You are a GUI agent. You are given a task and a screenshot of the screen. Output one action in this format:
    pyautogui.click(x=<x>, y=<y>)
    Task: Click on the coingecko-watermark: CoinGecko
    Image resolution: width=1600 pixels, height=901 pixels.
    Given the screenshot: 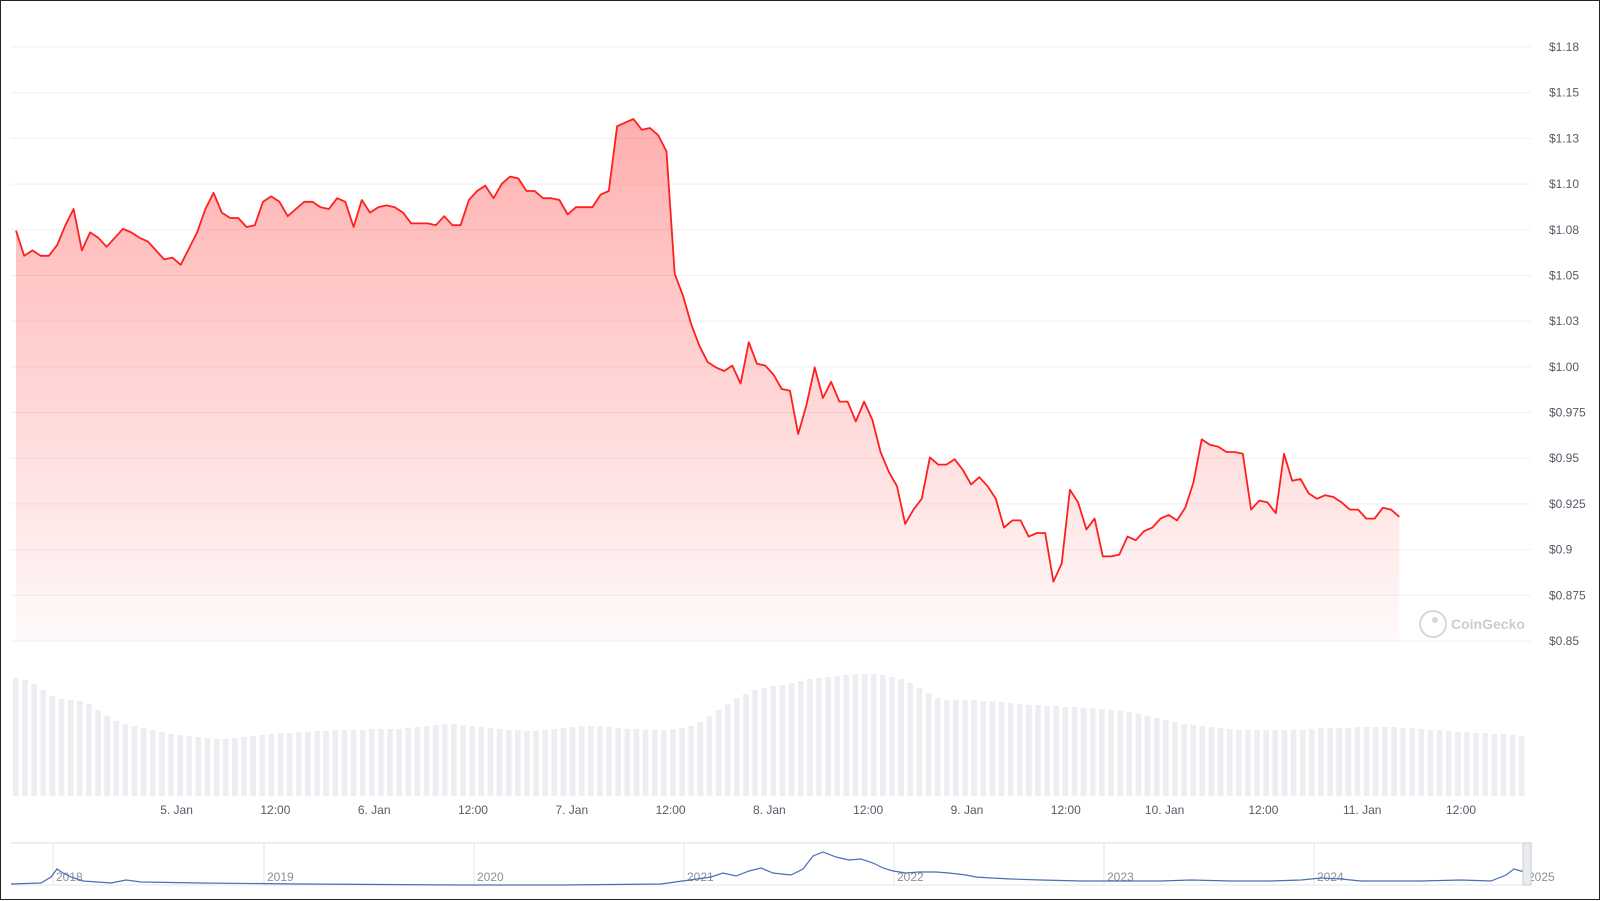 What is the action you would take?
    pyautogui.click(x=1472, y=624)
    